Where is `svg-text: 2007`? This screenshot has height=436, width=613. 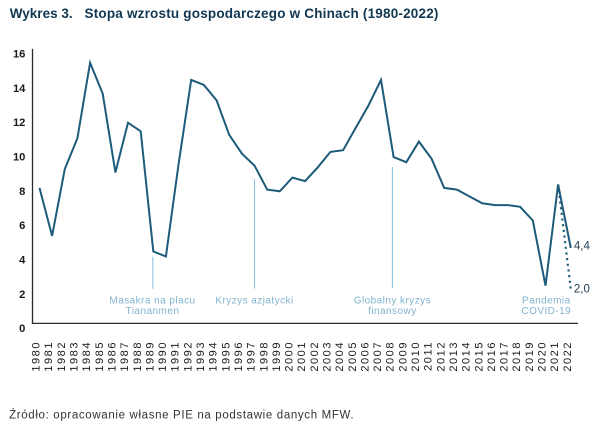
svg-text: 2007 is located at coordinates (378, 356).